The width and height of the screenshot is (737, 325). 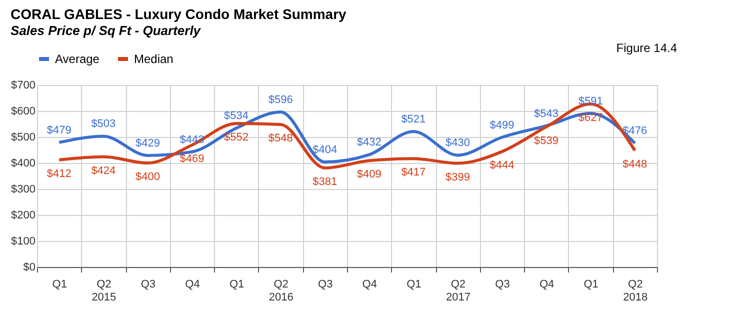 I want to click on data-label: $548, so click(x=280, y=138).